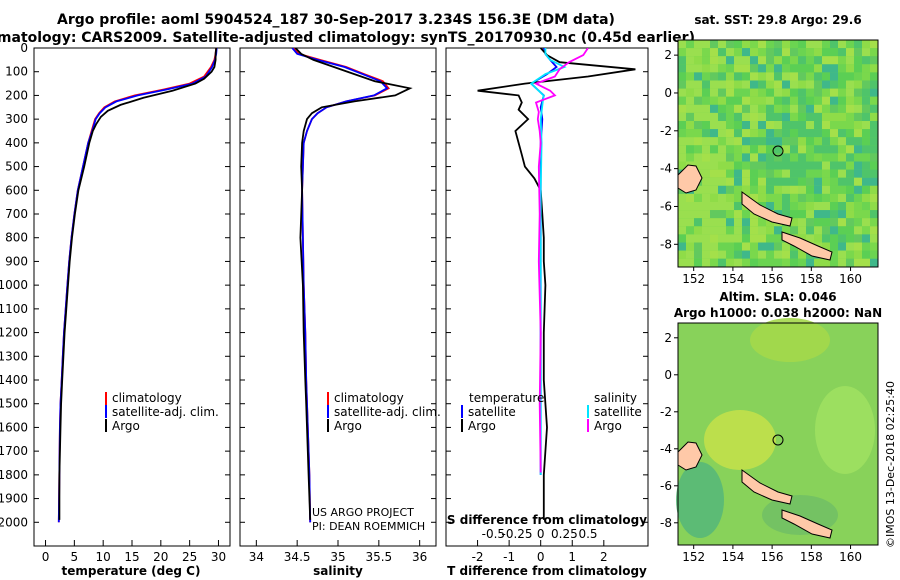  Describe the element at coordinates (162, 412) in the screenshot. I see `temperature-legend: climatology satellite-adj. clim. Argo` at that location.